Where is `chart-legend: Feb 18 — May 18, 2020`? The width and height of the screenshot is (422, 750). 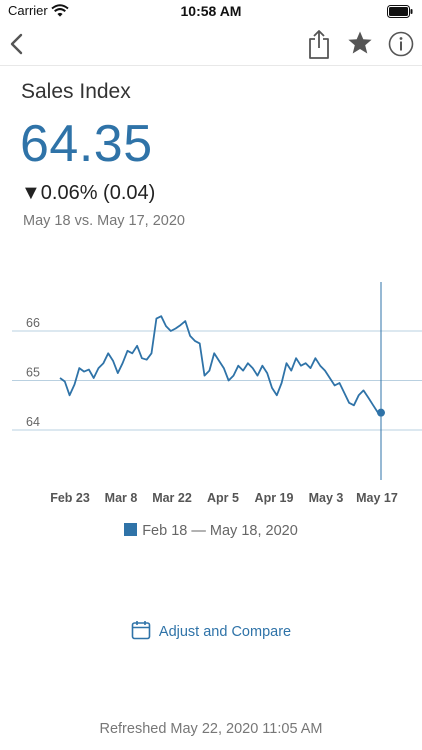 chart-legend: Feb 18 — May 18, 2020 is located at coordinates (211, 531).